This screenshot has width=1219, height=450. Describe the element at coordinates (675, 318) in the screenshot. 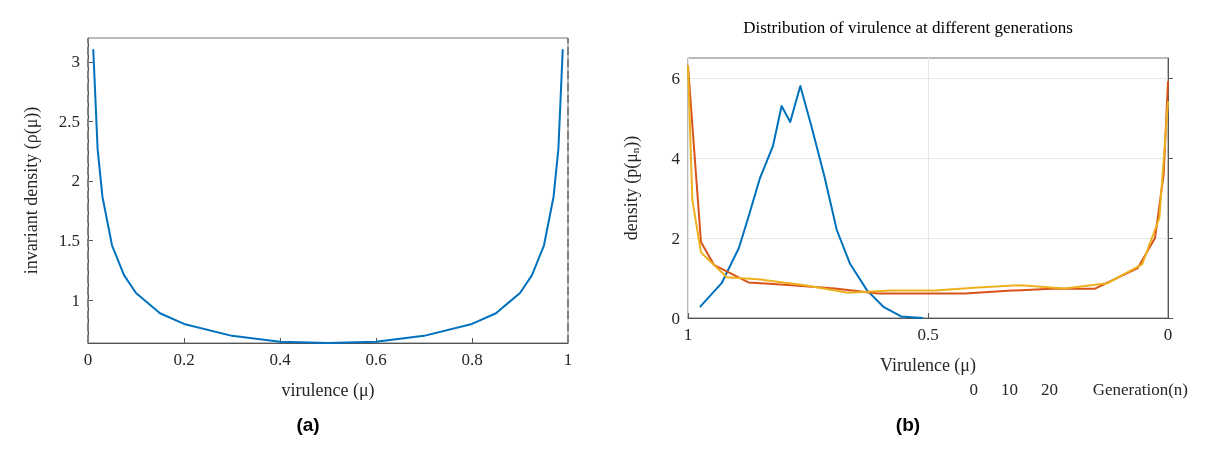

I see `y-tick-label: 0` at that location.